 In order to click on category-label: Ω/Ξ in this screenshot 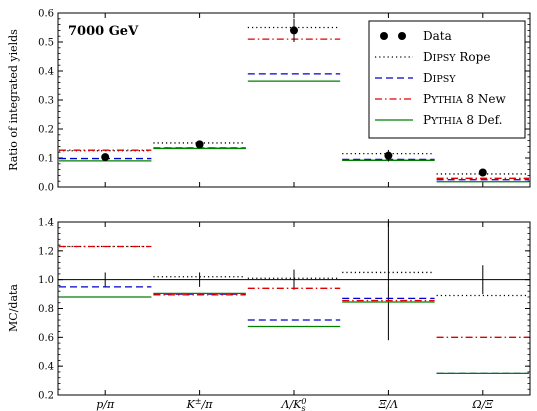, I will do `click(483, 404)`.